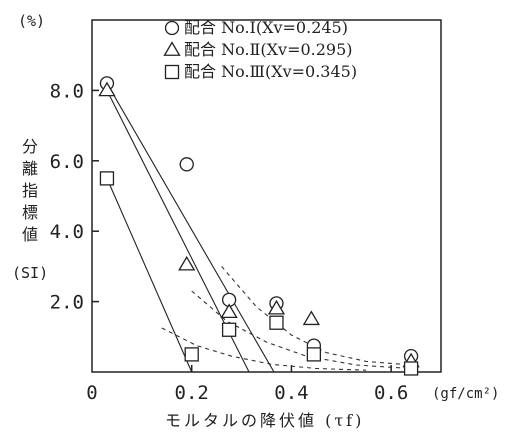 This screenshot has height=436, width=521. What do you see at coordinates (247, 384) in the screenshot?
I see `x-axis-ticks: 0 0.2 0.4 0.6` at bounding box center [247, 384].